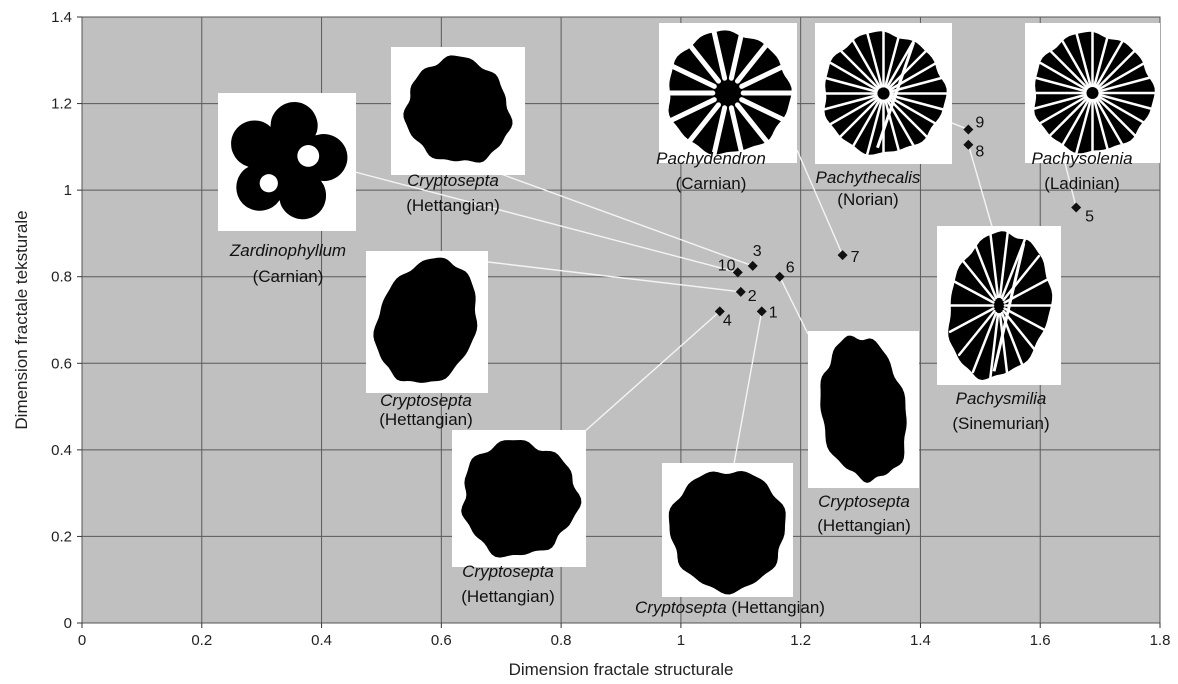  Describe the element at coordinates (979, 152) in the screenshot. I see `point-label: 8` at that location.